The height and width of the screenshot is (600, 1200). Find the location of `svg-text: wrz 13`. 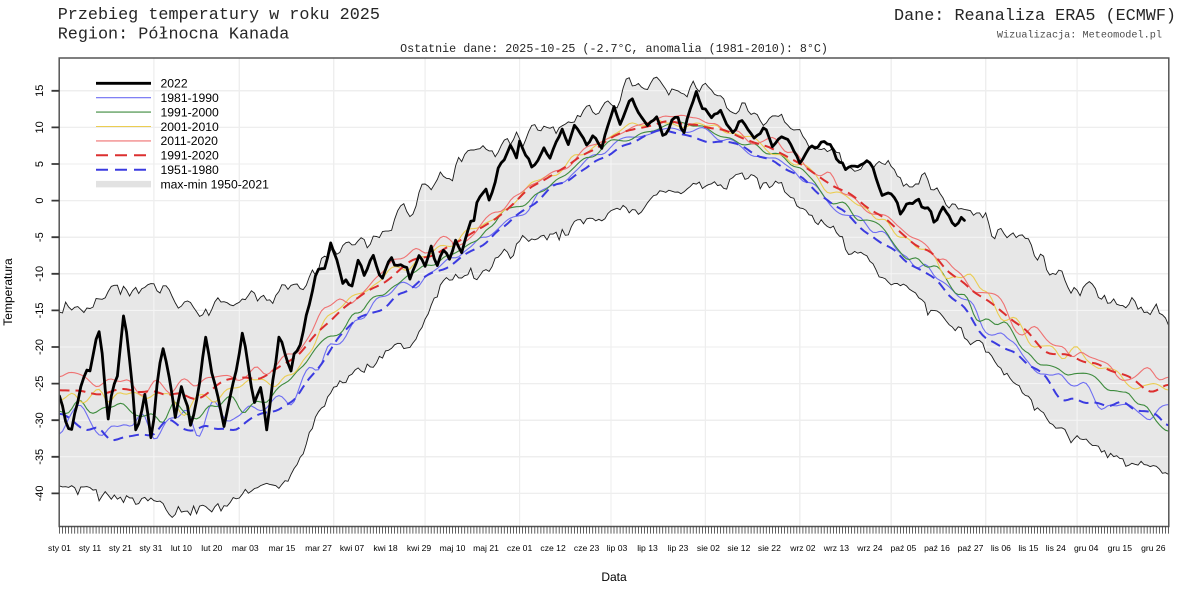

svg-text: wrz 13 is located at coordinates (836, 548).